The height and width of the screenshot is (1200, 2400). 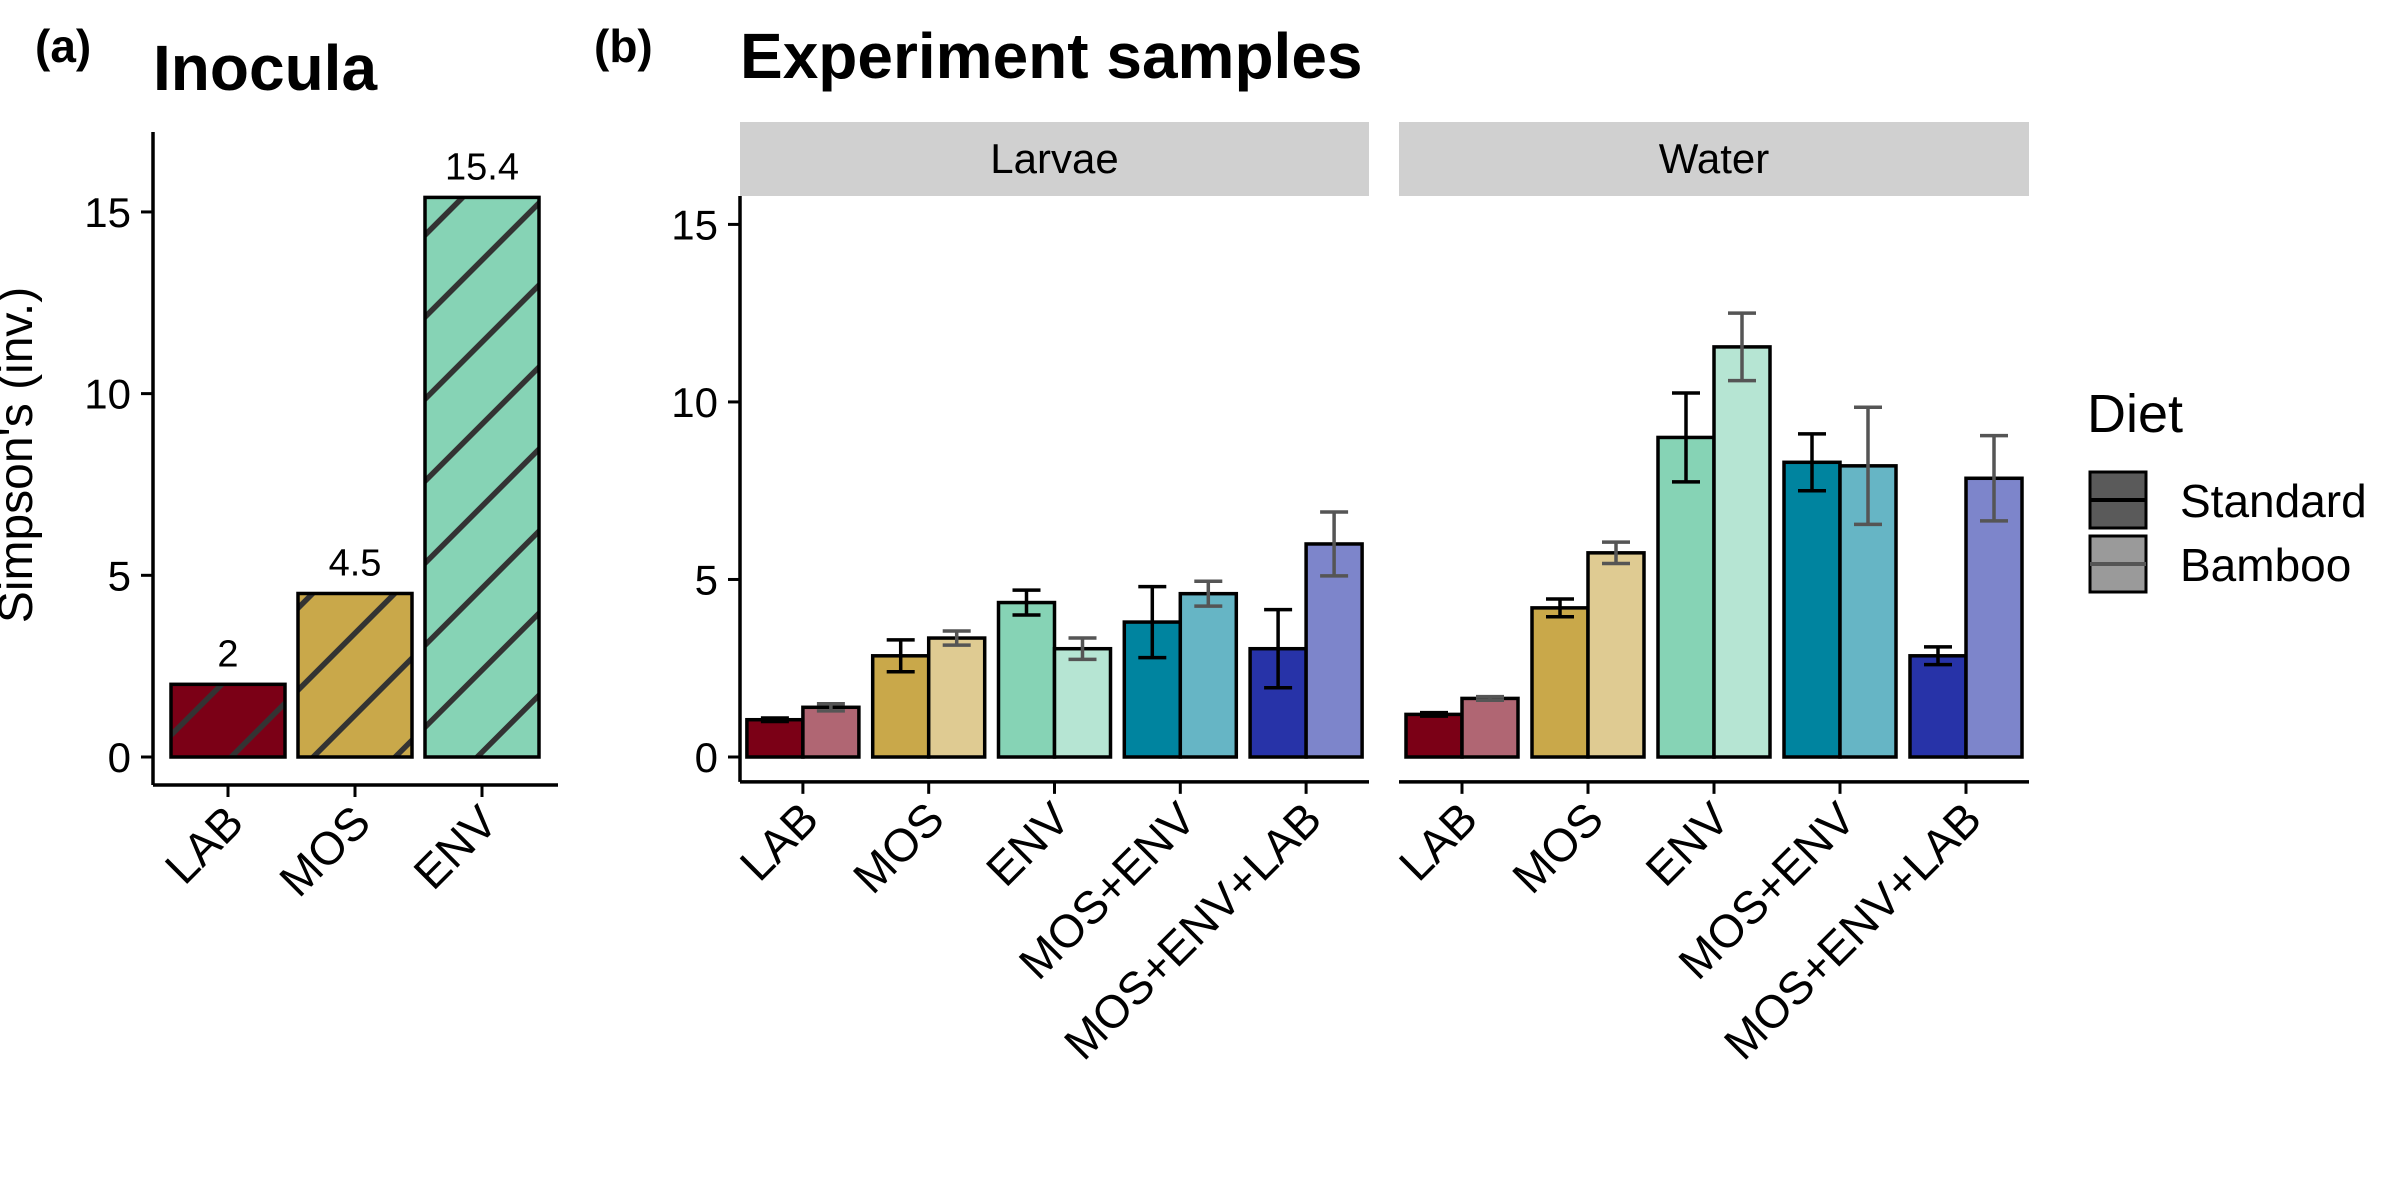 I want to click on panel-b-y-tick-label: 10, so click(x=694, y=402).